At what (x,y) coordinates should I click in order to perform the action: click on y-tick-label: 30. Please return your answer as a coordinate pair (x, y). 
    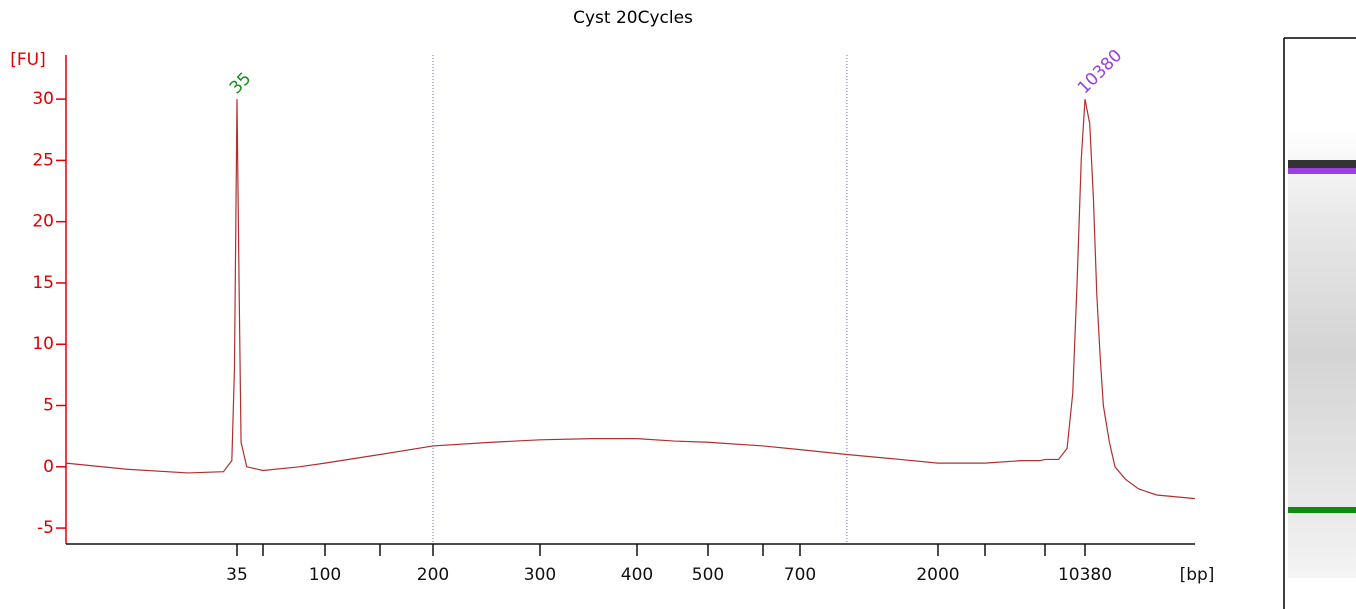
    Looking at the image, I should click on (43, 99).